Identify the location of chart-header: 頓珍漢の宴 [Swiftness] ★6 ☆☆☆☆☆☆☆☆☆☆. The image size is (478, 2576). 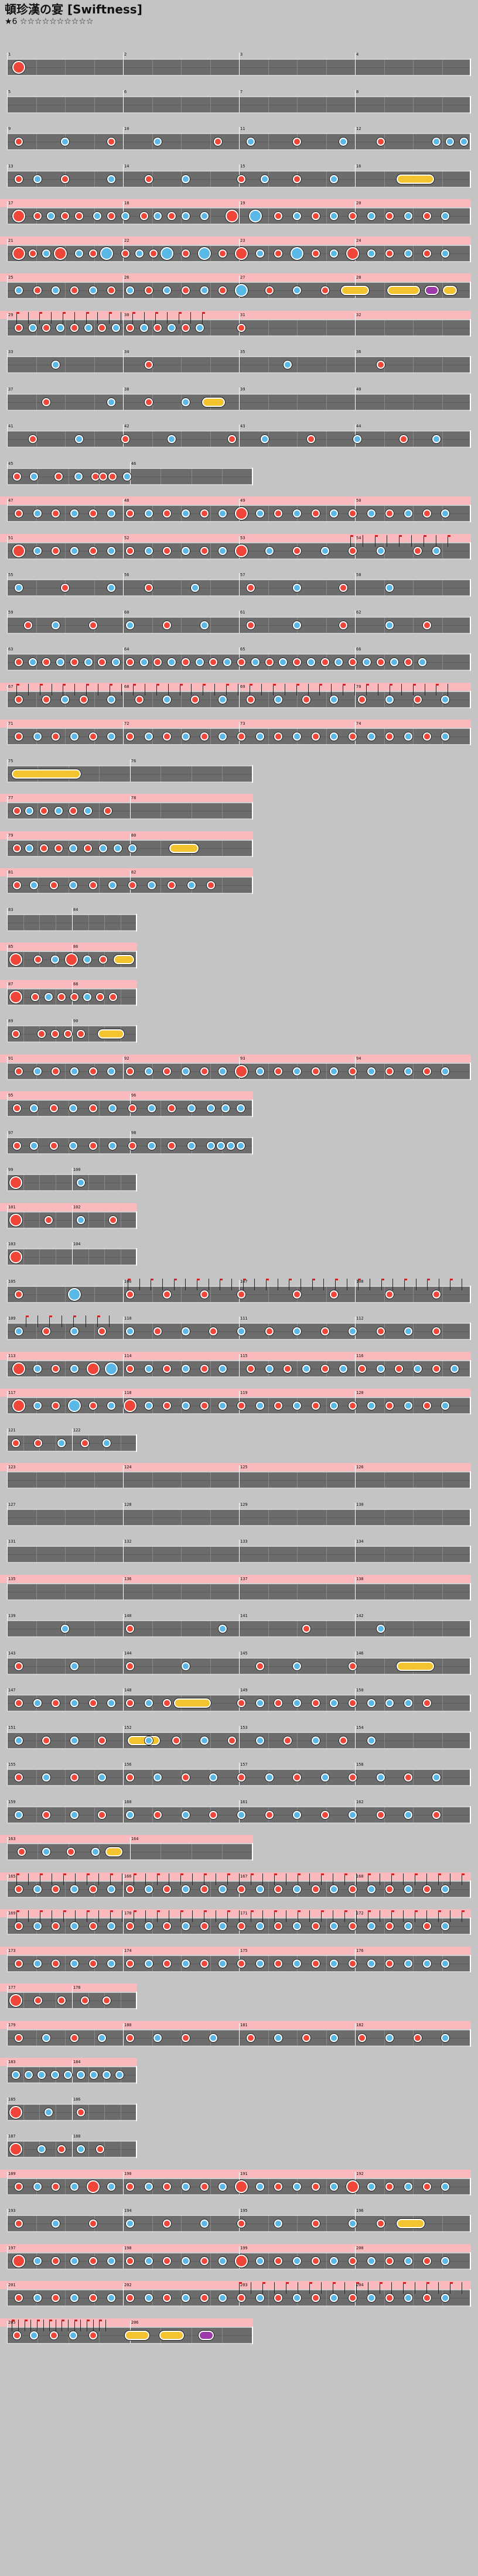
(73, 14).